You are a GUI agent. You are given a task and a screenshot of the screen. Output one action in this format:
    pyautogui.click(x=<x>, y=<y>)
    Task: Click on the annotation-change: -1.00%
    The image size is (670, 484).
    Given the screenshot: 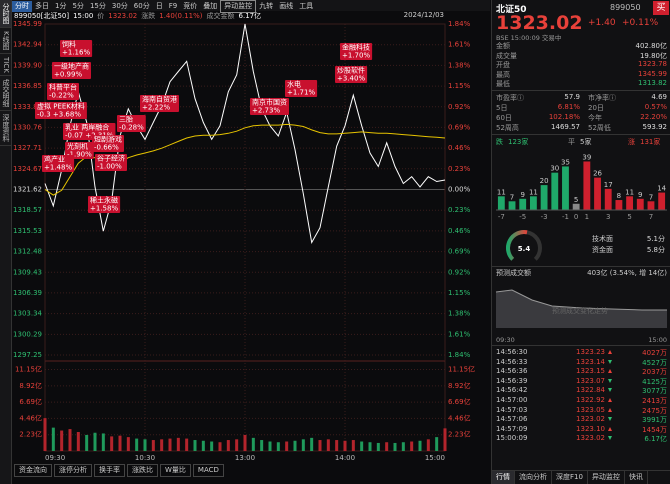 What is the action you would take?
    pyautogui.click(x=109, y=167)
    